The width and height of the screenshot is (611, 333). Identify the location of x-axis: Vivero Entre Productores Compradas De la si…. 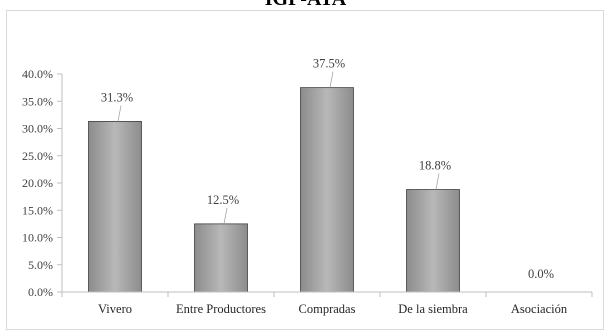
(327, 303).